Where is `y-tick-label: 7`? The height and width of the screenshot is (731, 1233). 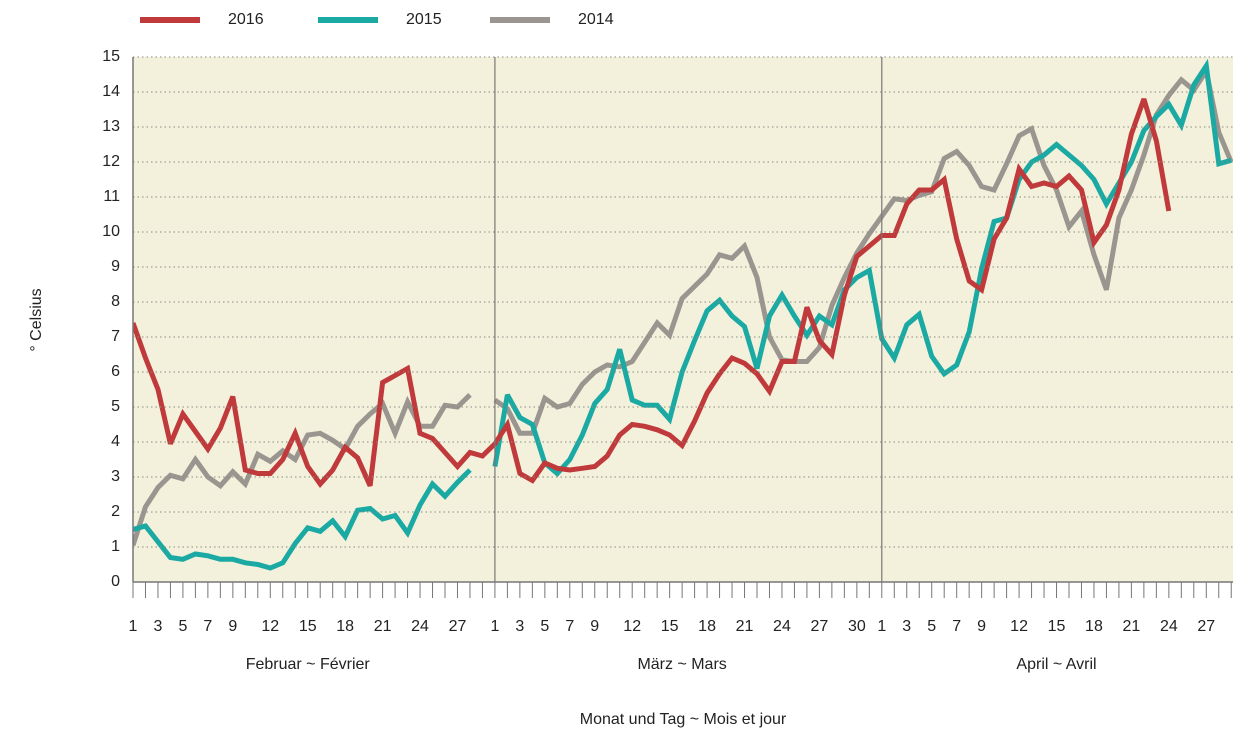 y-tick-label: 7 is located at coordinates (115, 336).